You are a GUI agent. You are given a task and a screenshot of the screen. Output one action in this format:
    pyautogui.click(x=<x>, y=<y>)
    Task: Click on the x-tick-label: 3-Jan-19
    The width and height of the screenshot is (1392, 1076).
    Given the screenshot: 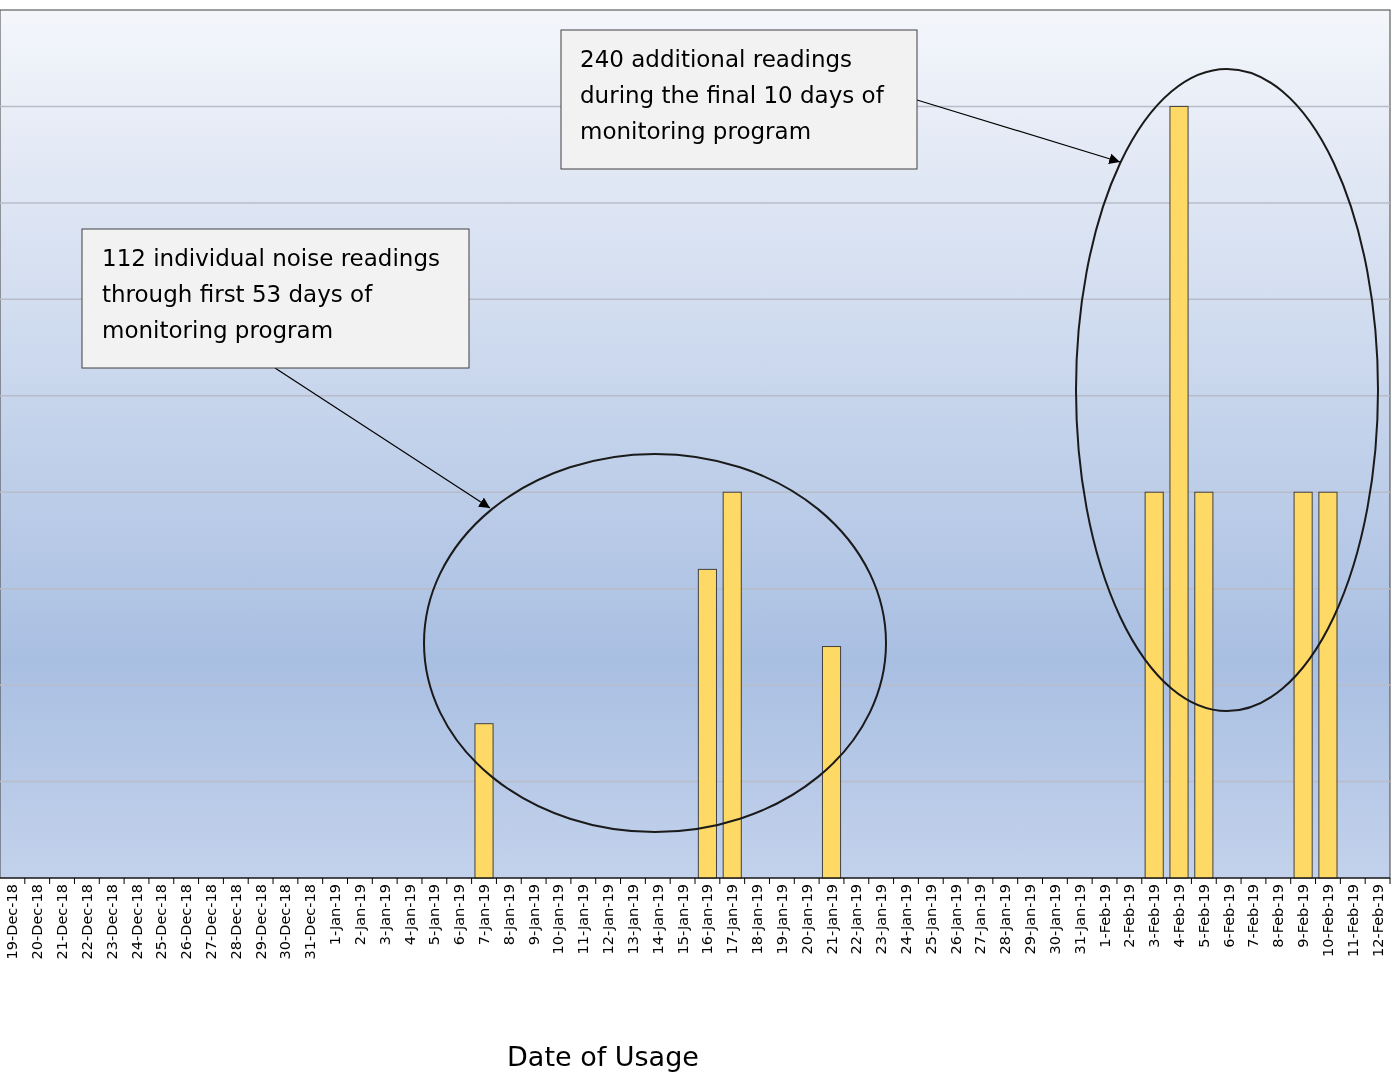 What is the action you would take?
    pyautogui.click(x=384, y=915)
    